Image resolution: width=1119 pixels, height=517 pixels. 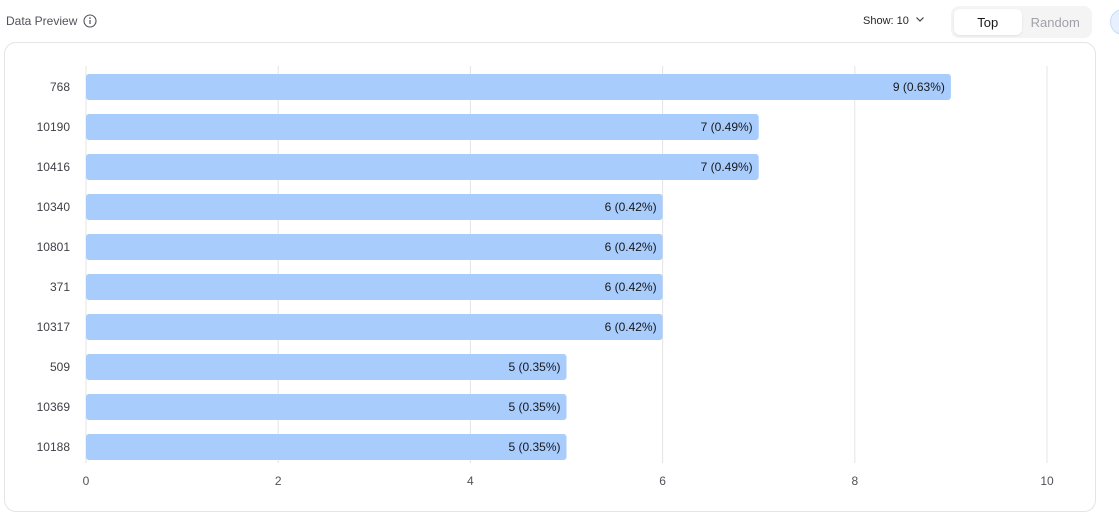 I want to click on tab-random: Random, so click(x=1055, y=22).